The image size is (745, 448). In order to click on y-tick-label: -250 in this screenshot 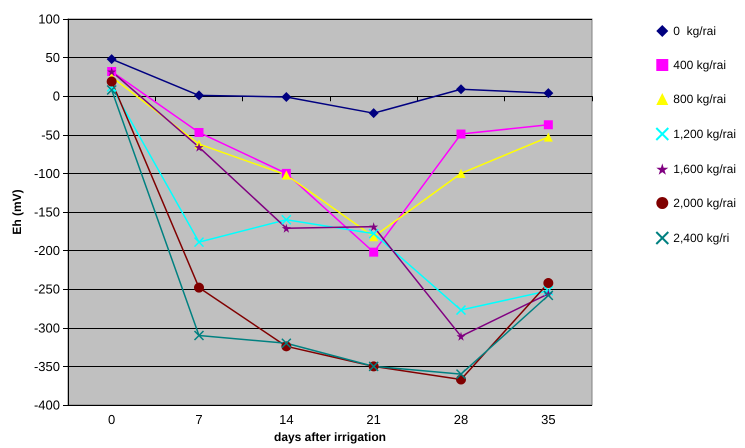, I will do `click(47, 289)`.